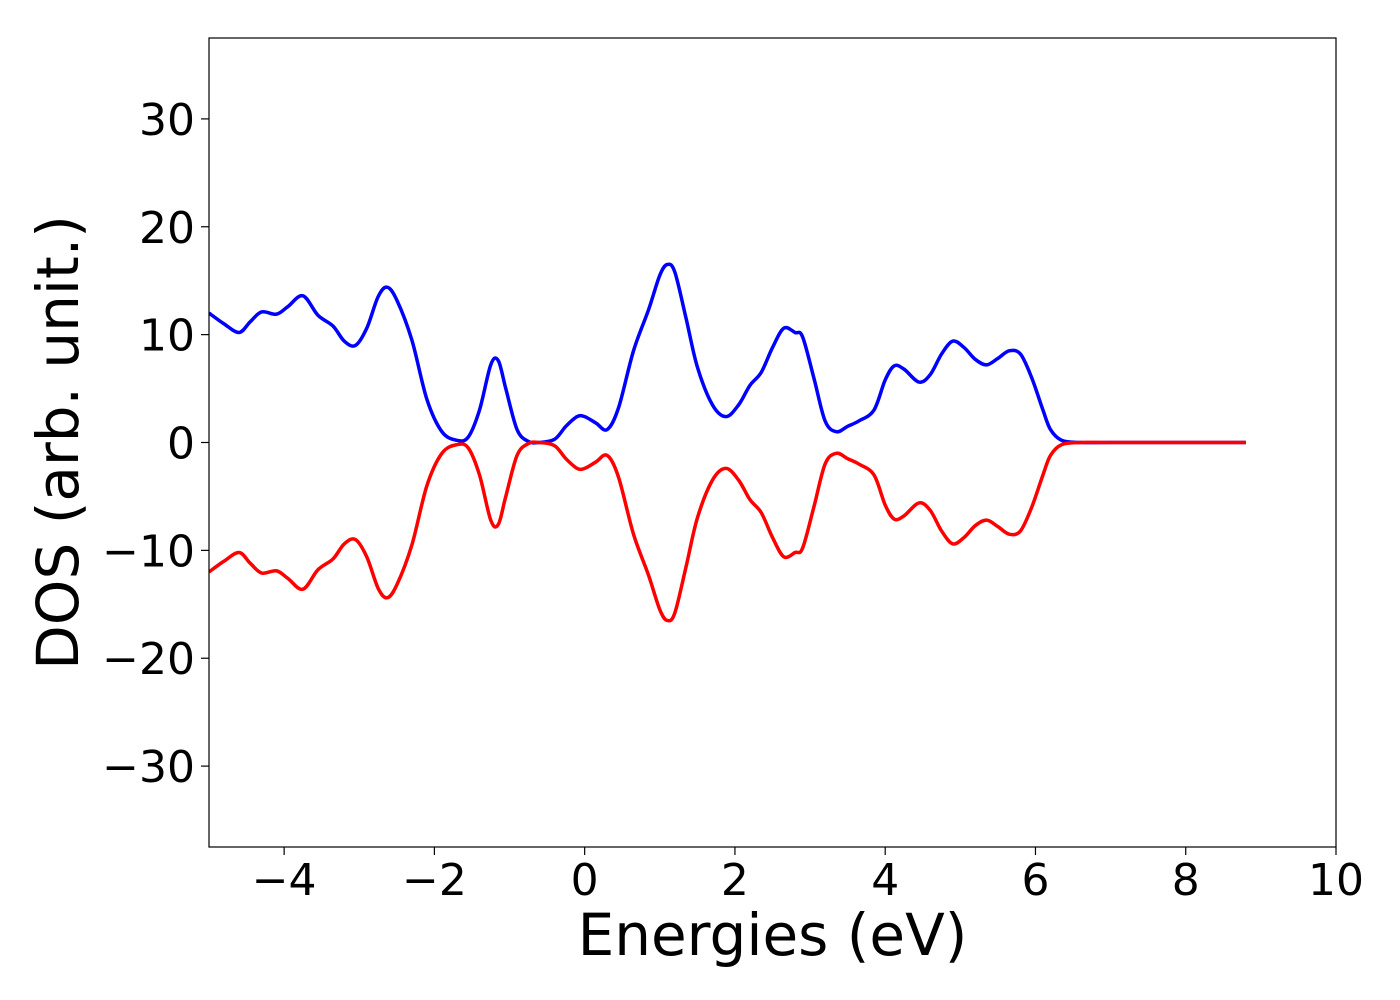  I want to click on y-tick-label: −20, so click(148, 659).